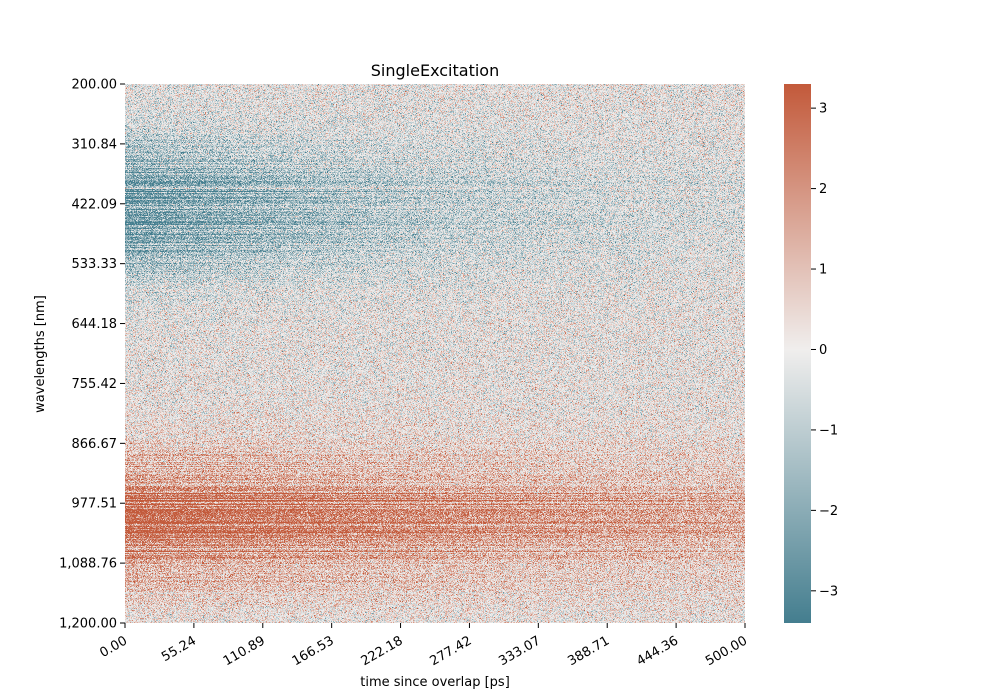 The image size is (1000, 700). I want to click on x-tick-label: 333.07, so click(519, 651).